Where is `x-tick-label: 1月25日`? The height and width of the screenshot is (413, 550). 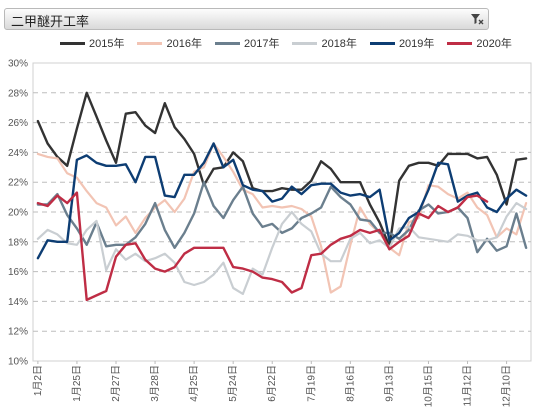 x-tick-label: 1月25日 is located at coordinates (77, 383).